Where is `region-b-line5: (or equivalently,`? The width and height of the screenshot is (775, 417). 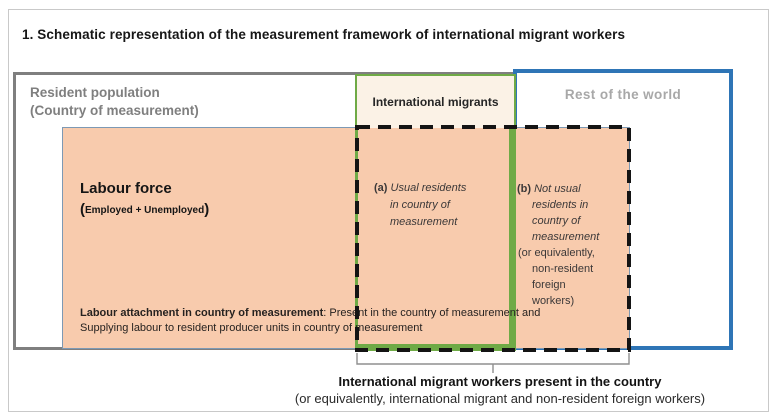 region-b-line5: (or equivalently, is located at coordinates (556, 252).